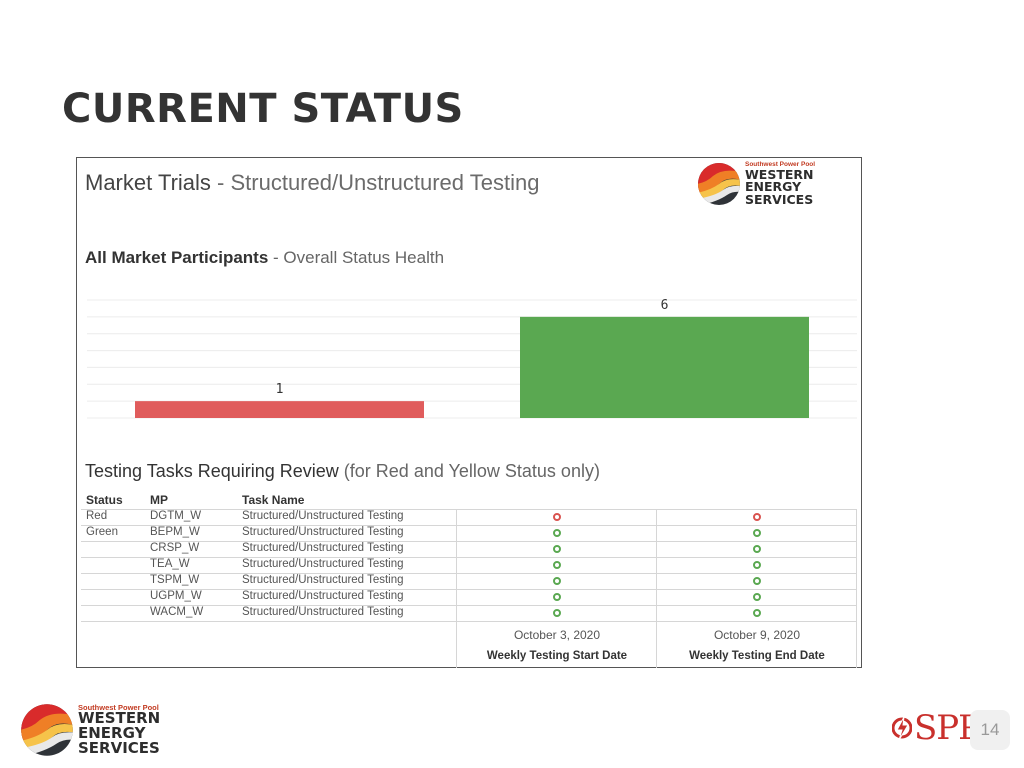 The width and height of the screenshot is (1024, 768). I want to click on row-mp: WACM_W, so click(177, 612).